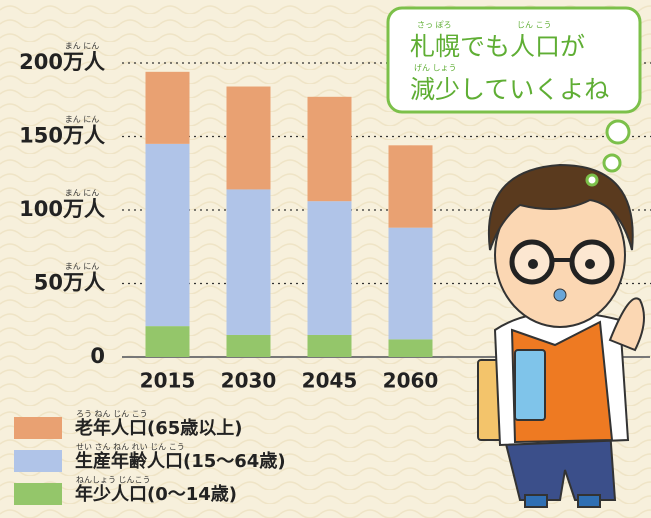 The height and width of the screenshot is (518, 651). I want to click on bubble-text: 減少していくよね, so click(509, 89).